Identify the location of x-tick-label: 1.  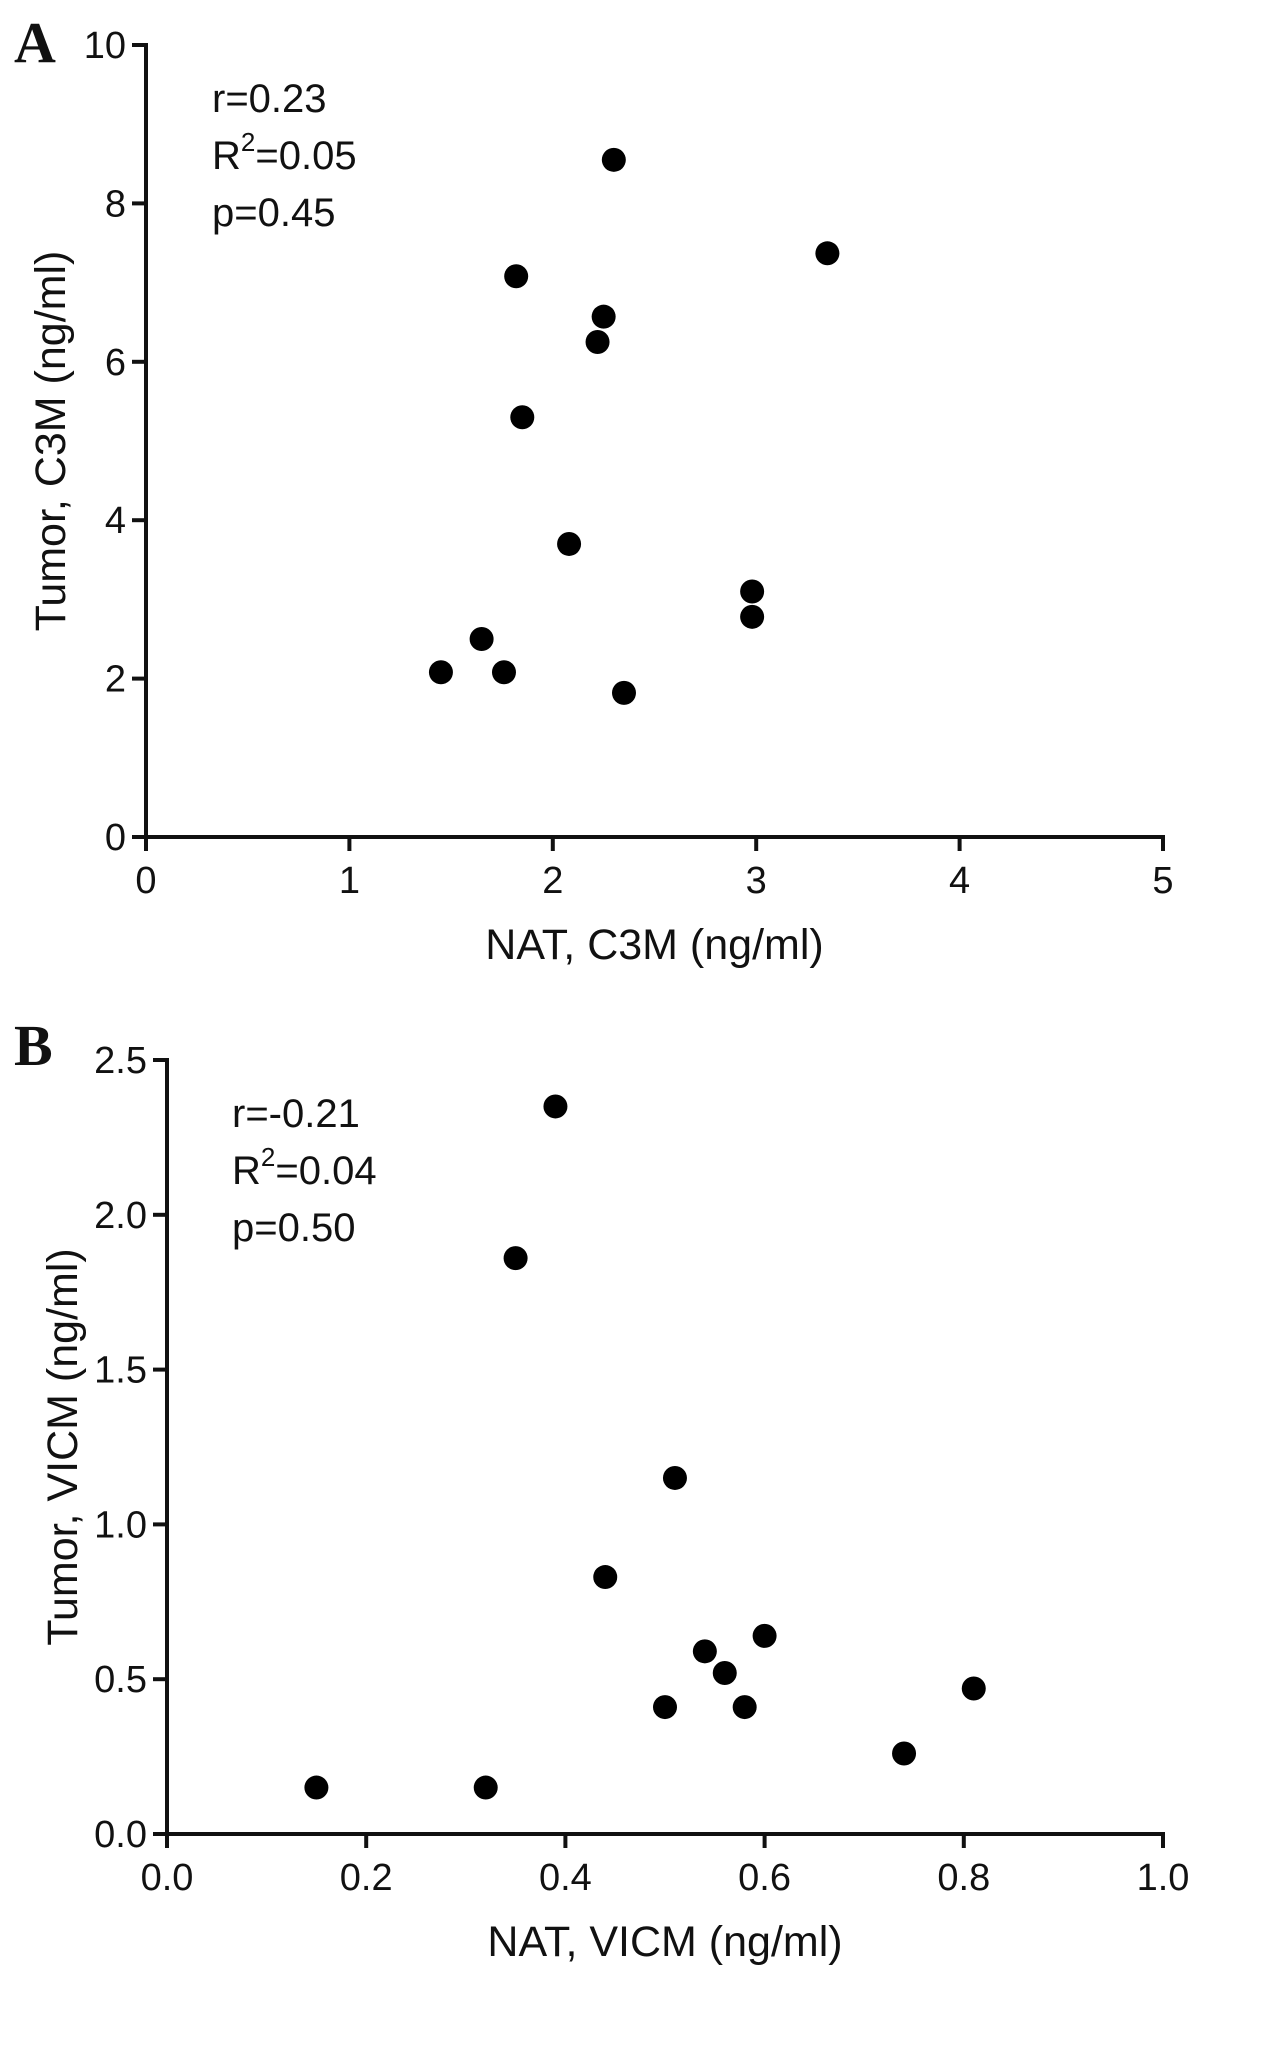
(349, 881).